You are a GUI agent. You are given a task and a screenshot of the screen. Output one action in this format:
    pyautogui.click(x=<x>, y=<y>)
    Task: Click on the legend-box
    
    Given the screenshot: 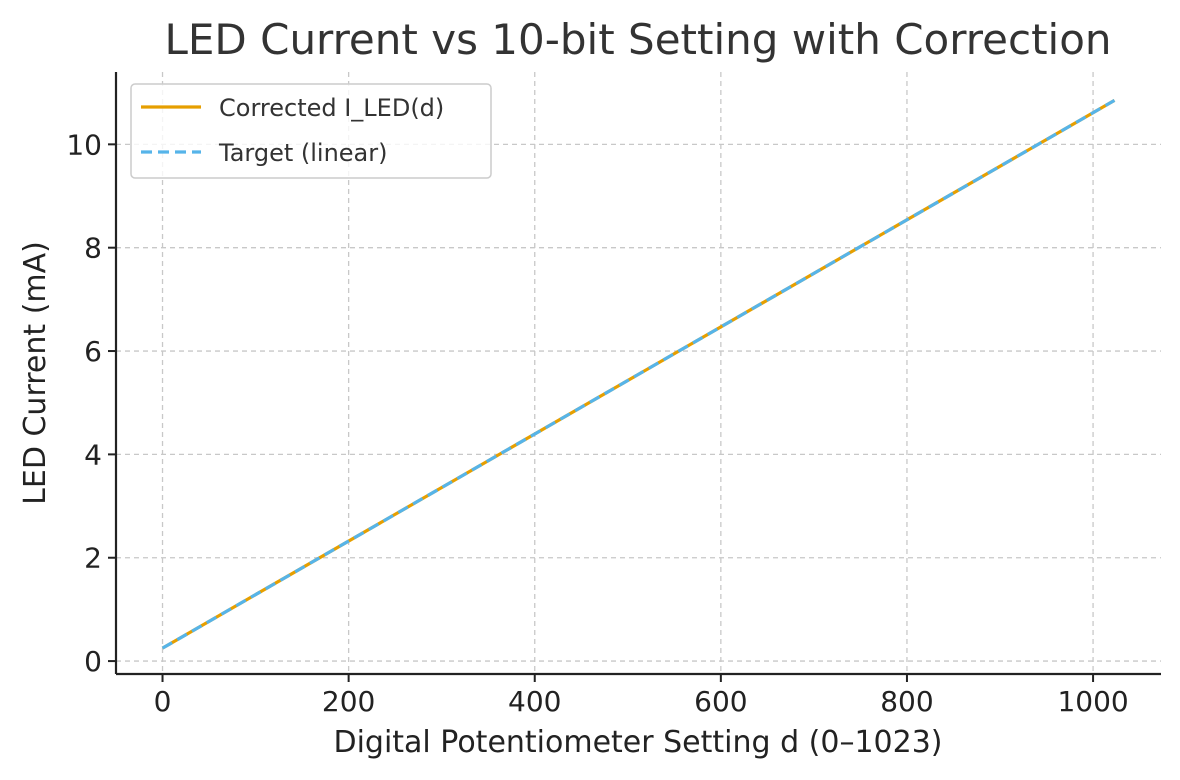 What is the action you would take?
    pyautogui.click(x=311, y=131)
    